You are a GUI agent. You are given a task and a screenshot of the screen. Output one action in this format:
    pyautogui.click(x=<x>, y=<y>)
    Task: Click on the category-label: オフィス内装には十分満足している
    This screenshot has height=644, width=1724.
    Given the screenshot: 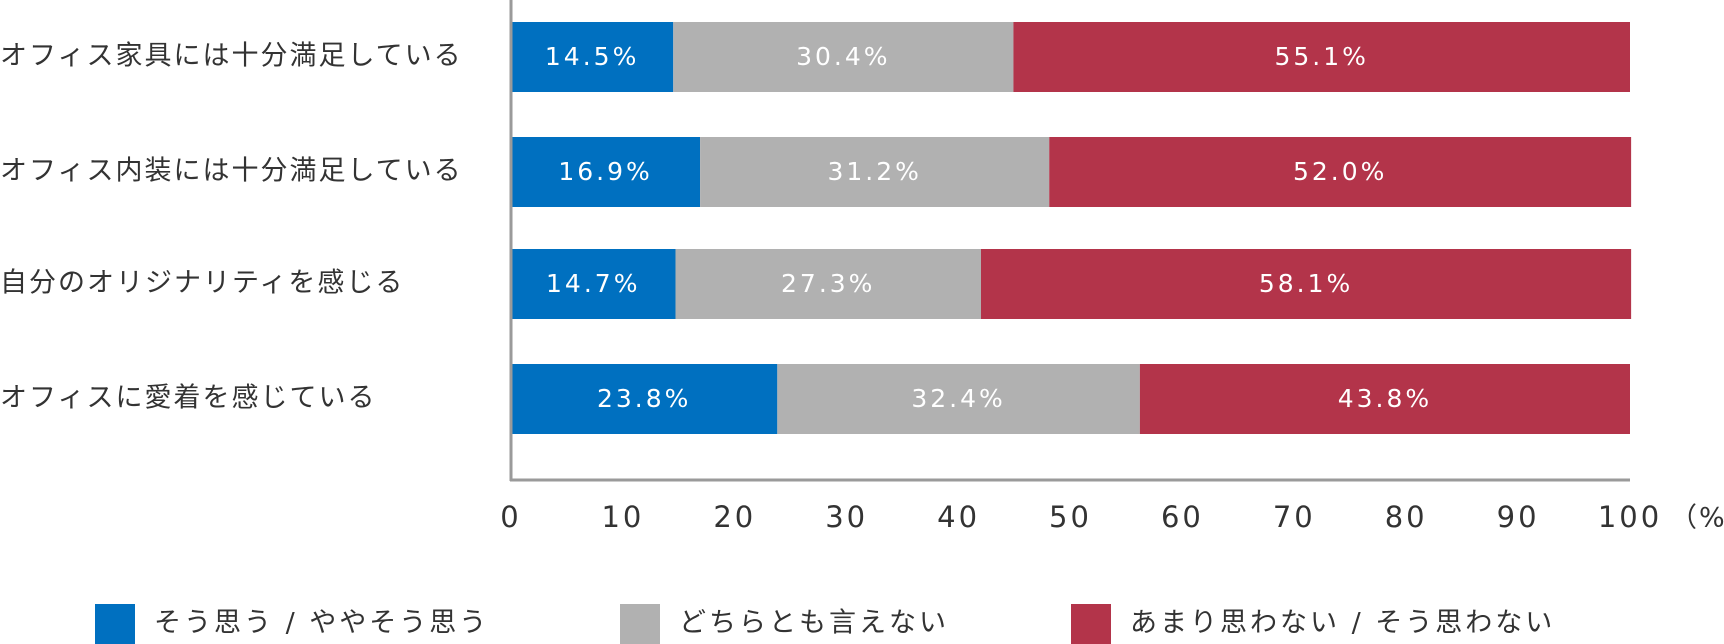 What is the action you would take?
    pyautogui.click(x=231, y=171)
    